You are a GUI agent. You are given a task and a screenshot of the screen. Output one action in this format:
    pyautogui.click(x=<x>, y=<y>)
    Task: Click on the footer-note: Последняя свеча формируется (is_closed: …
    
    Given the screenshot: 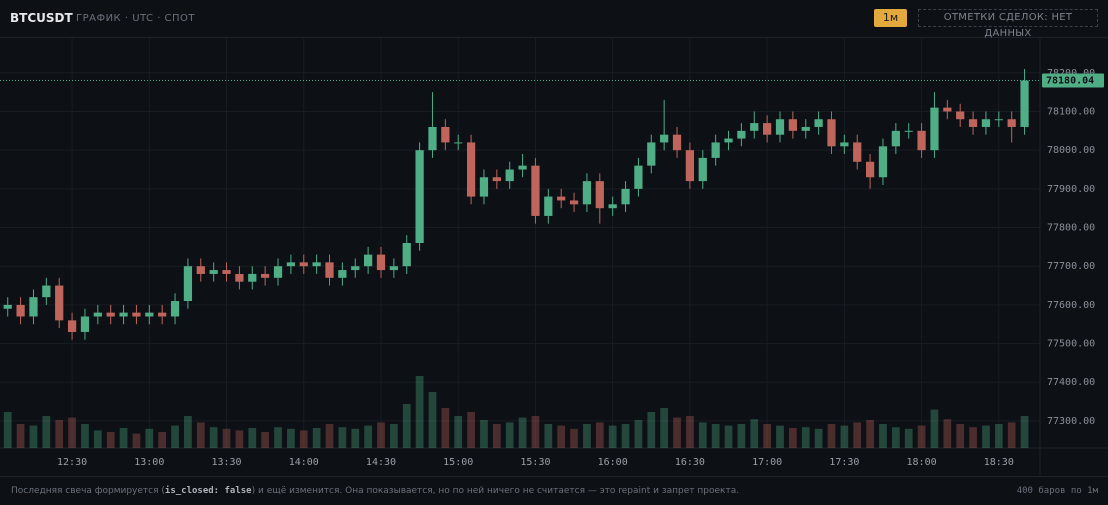 What is the action you would take?
    pyautogui.click(x=375, y=491)
    